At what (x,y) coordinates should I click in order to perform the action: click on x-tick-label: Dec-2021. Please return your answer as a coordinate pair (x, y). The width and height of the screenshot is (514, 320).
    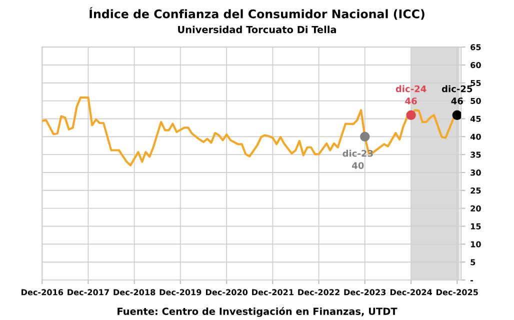
    Looking at the image, I should click on (273, 292).